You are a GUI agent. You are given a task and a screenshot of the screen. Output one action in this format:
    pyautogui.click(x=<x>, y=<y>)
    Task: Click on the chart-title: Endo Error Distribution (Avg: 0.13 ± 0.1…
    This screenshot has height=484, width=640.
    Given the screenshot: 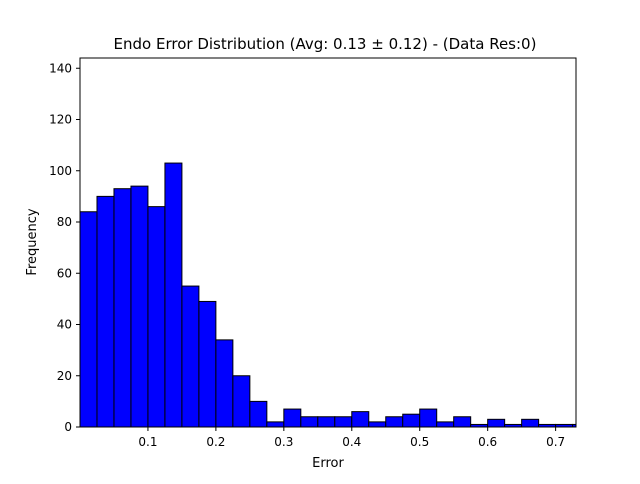 What is the action you would take?
    pyautogui.click(x=325, y=44)
    